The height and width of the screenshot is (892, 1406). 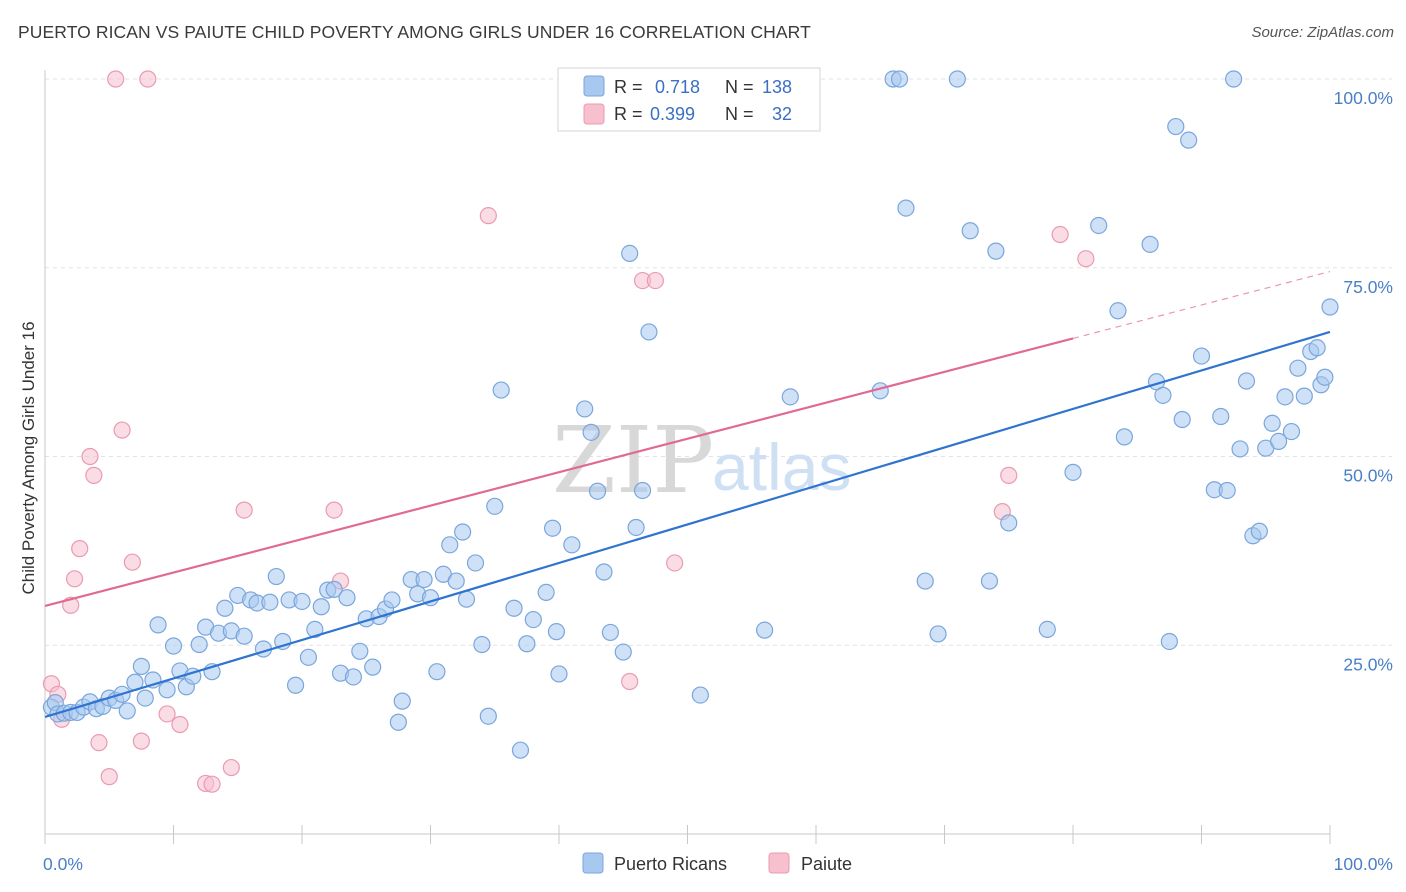 What do you see at coordinates (1322, 32) in the screenshot?
I see `source-label: Source: ZipAtlas.com` at bounding box center [1322, 32].